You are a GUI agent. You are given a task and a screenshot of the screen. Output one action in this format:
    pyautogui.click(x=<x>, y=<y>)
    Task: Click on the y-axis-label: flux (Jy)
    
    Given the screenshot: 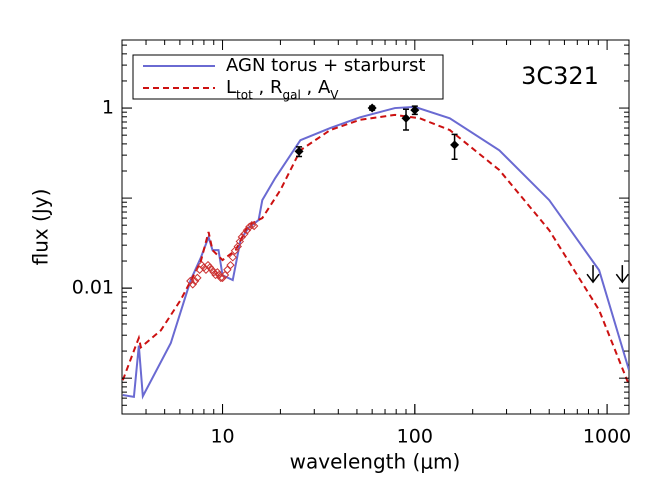 What is the action you would take?
    pyautogui.click(x=41, y=227)
    